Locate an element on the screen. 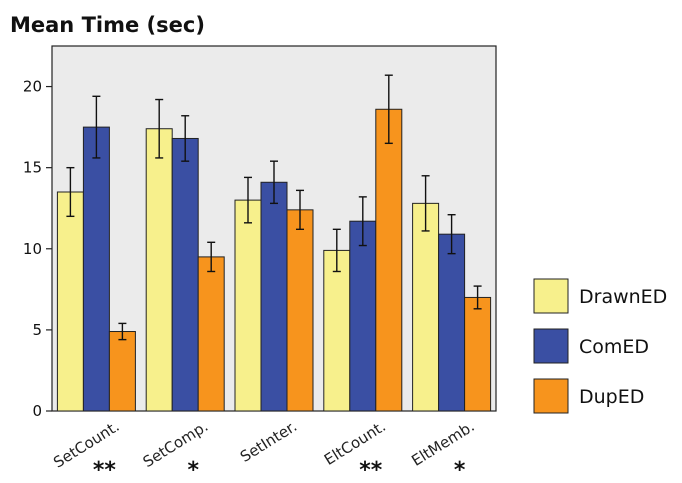 The width and height of the screenshot is (682, 483). y-tick-label: 0 is located at coordinates (37, 411).